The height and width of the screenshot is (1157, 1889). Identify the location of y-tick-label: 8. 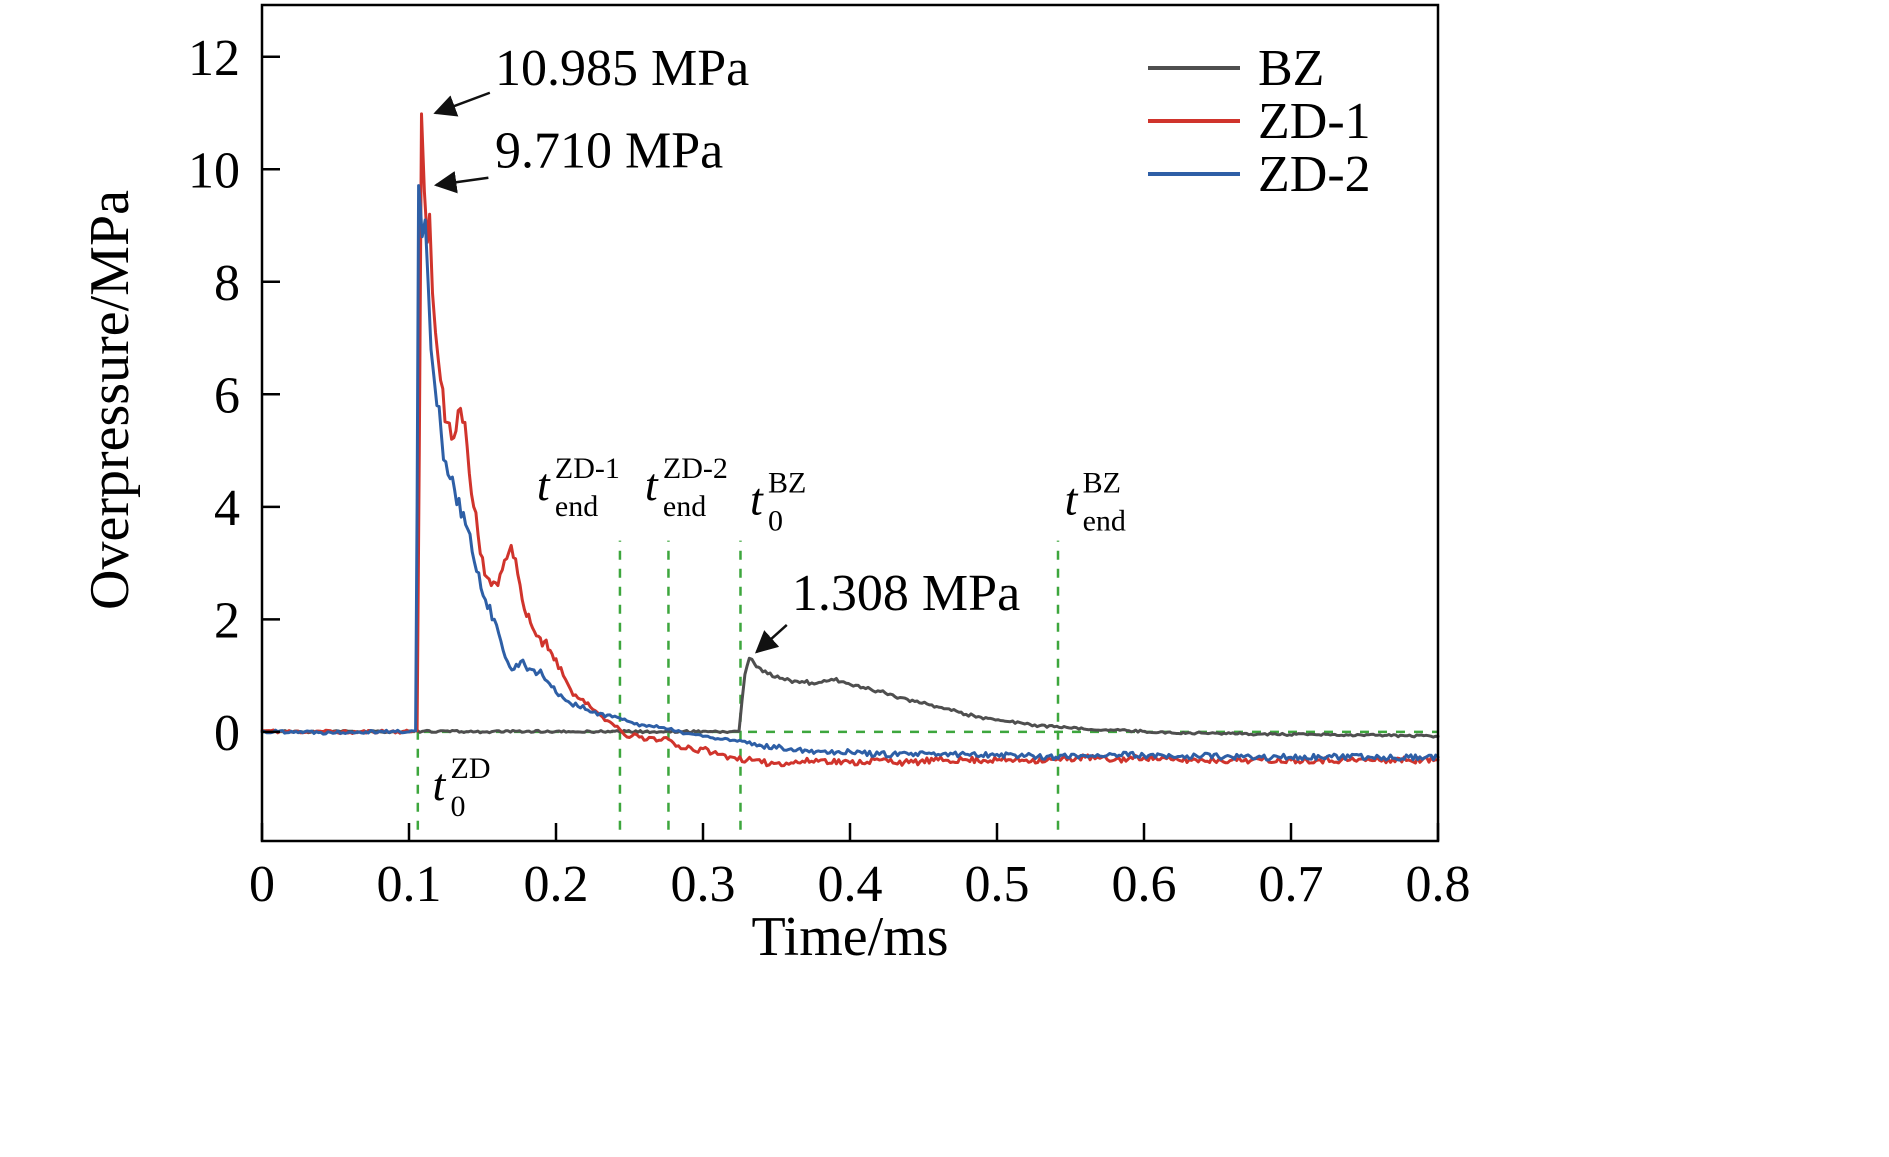
(227, 283).